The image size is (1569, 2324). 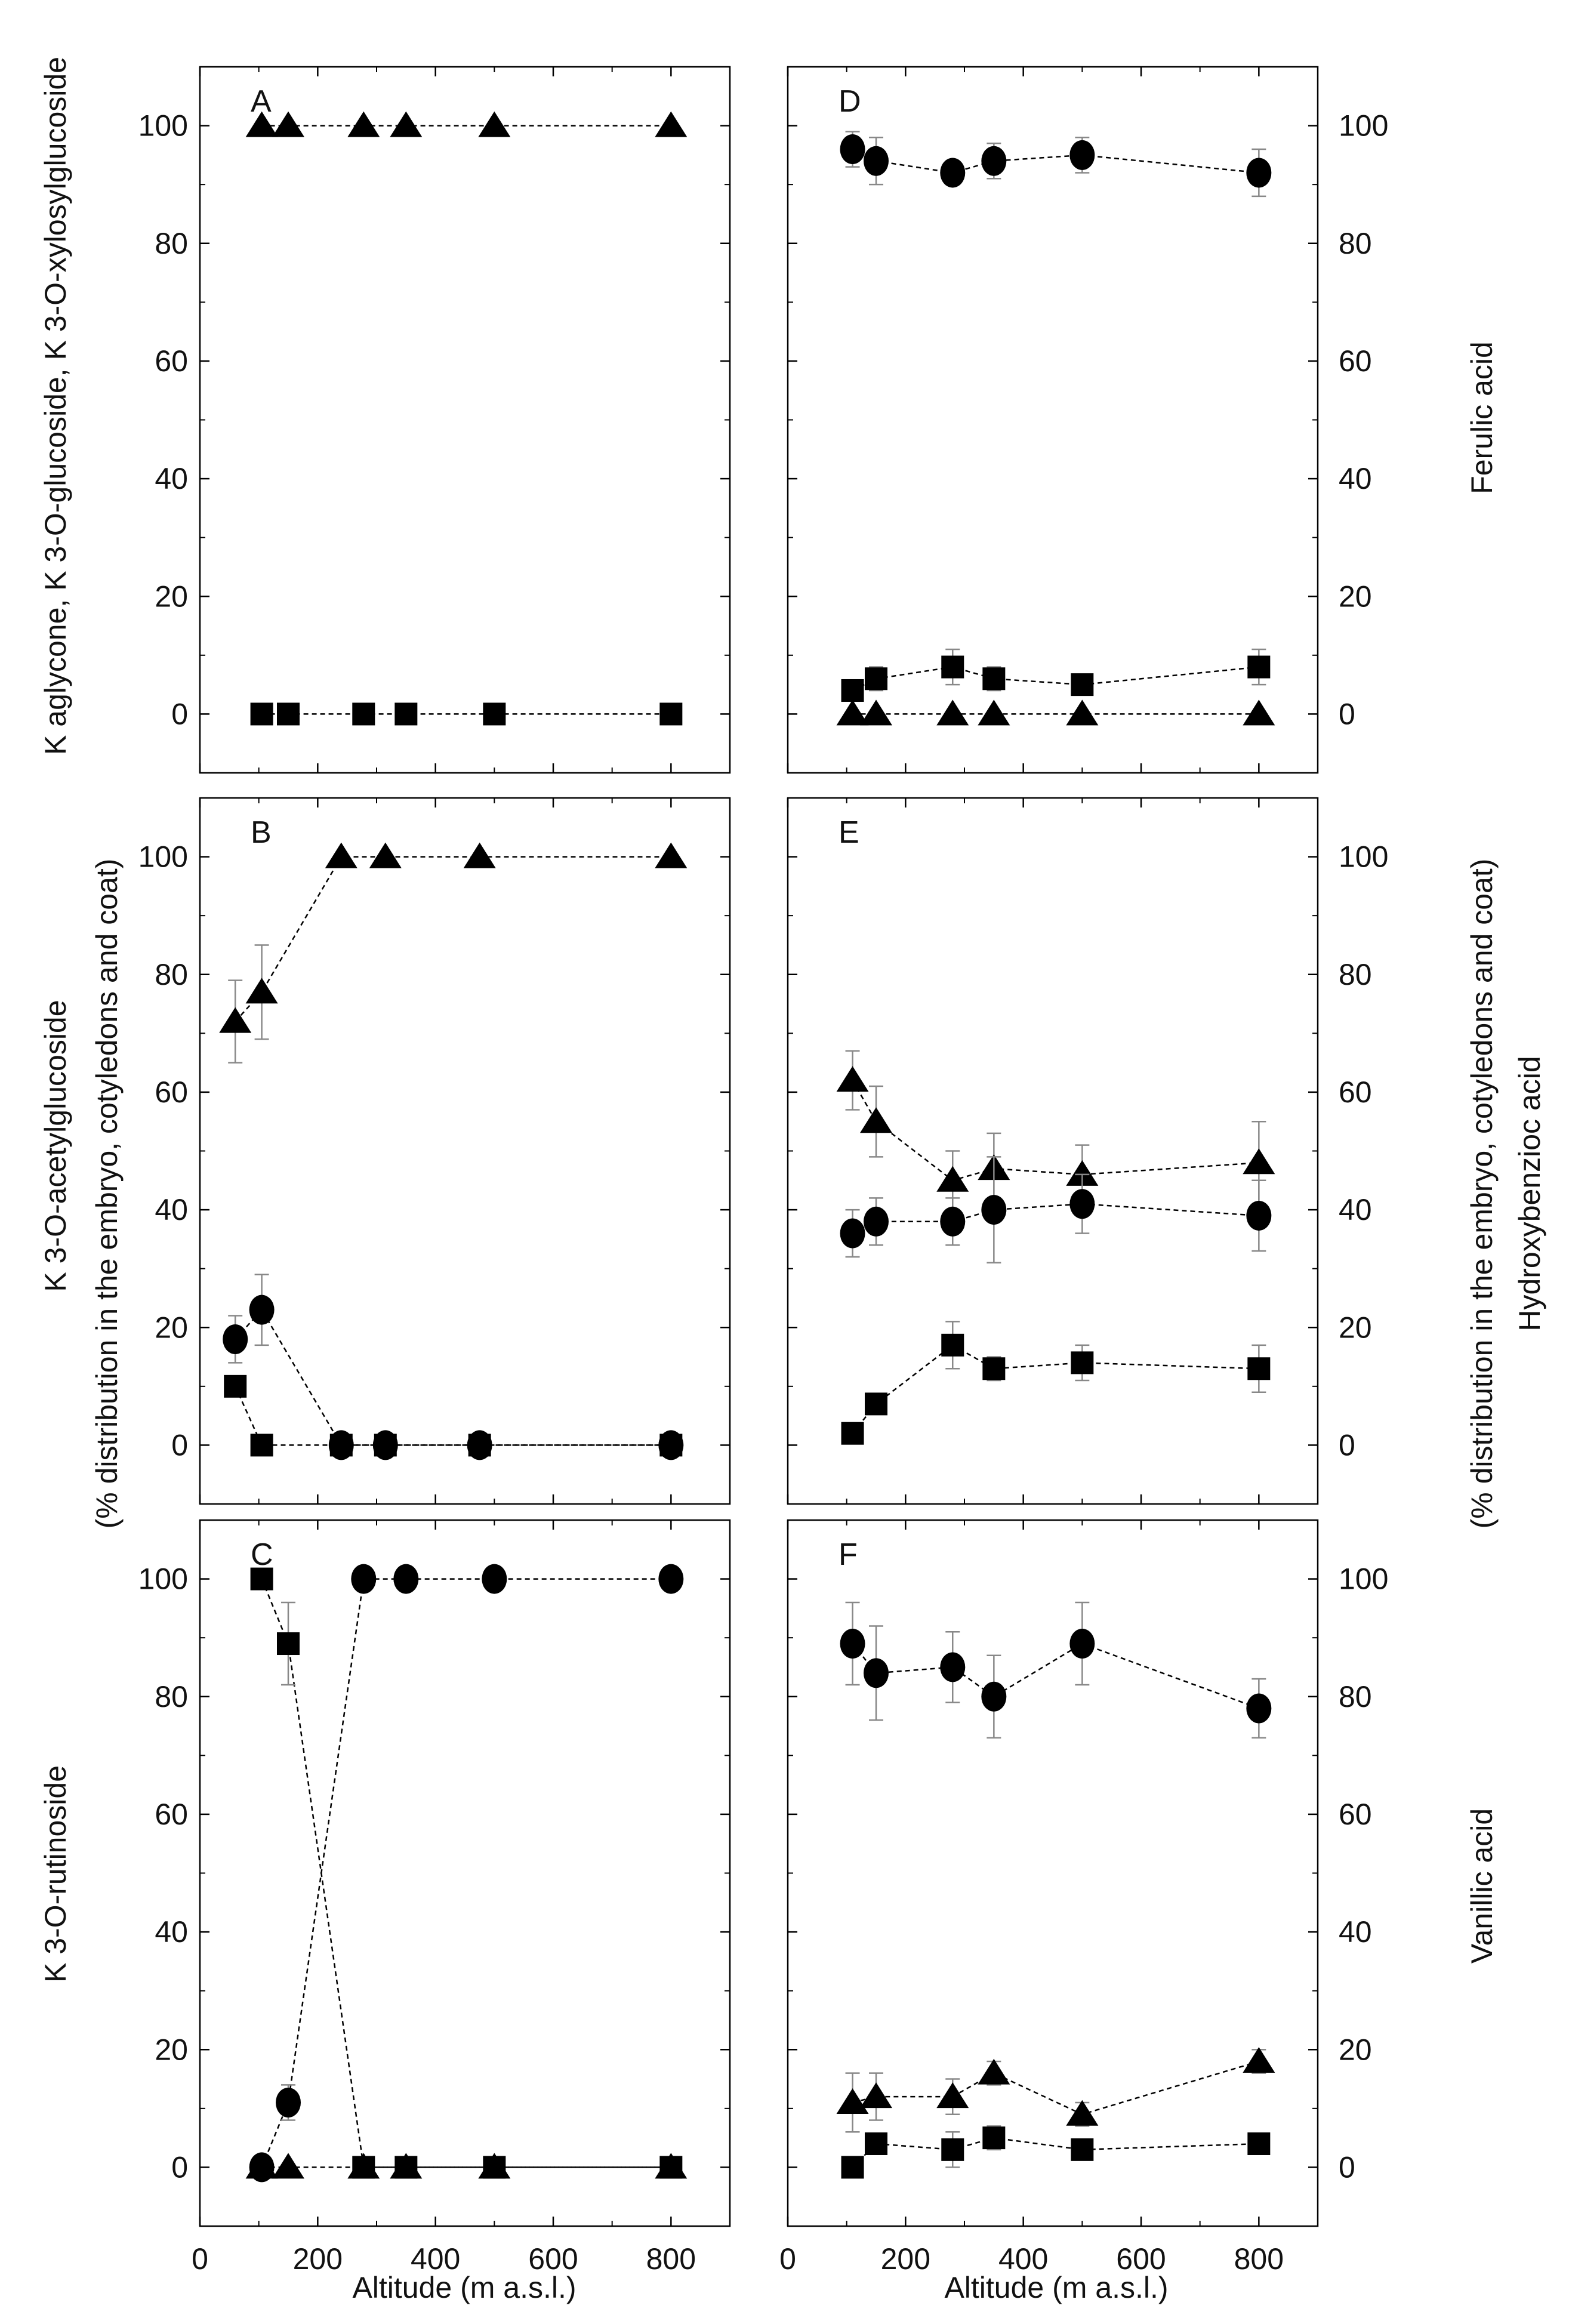 I want to click on panel-e: E 0 20 40 60 80 100, so click(x=1087, y=1151).